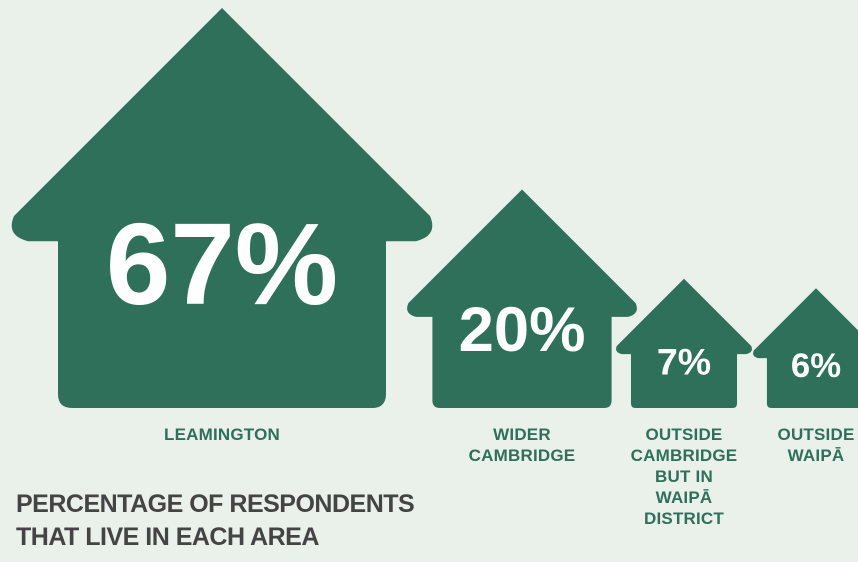  What do you see at coordinates (816, 366) in the screenshot?
I see `value-label: 6%` at bounding box center [816, 366].